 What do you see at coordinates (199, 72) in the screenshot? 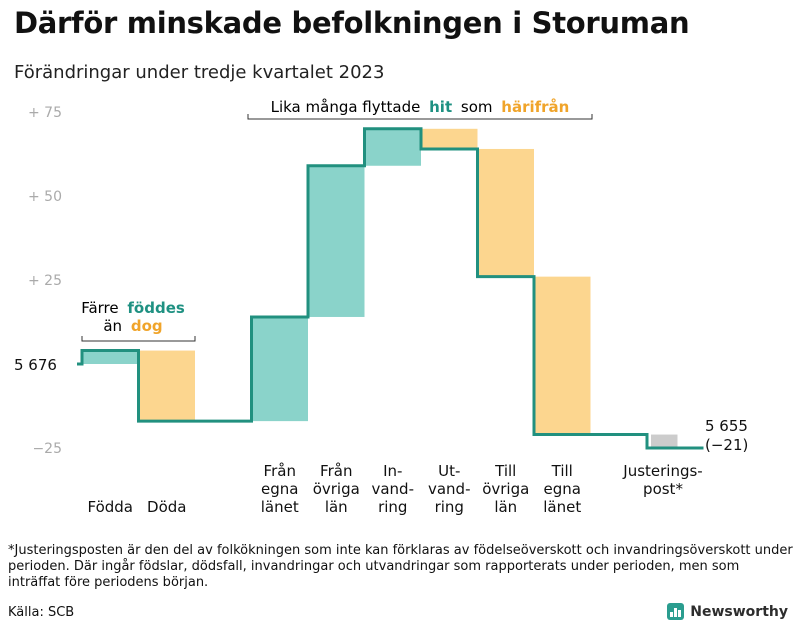
I see `chart-subtitle: Förändringar under tredje kvartalet 2023` at bounding box center [199, 72].